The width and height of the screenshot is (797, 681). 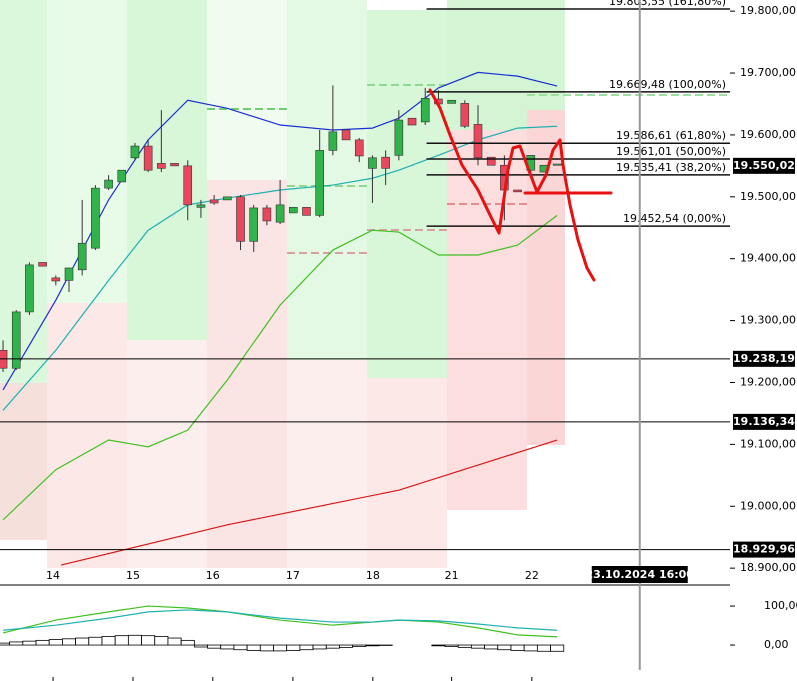 I want to click on fib-label: 19.586,61 (61,80%), so click(x=671, y=135).